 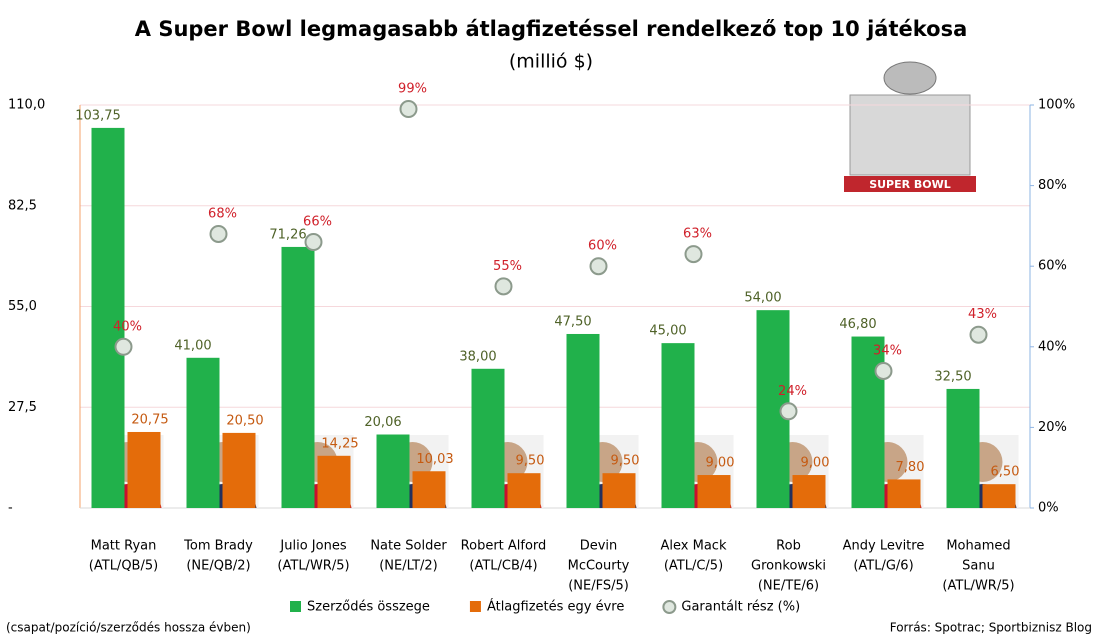 I want to click on y-tick-label: 55,0, so click(x=22, y=306).